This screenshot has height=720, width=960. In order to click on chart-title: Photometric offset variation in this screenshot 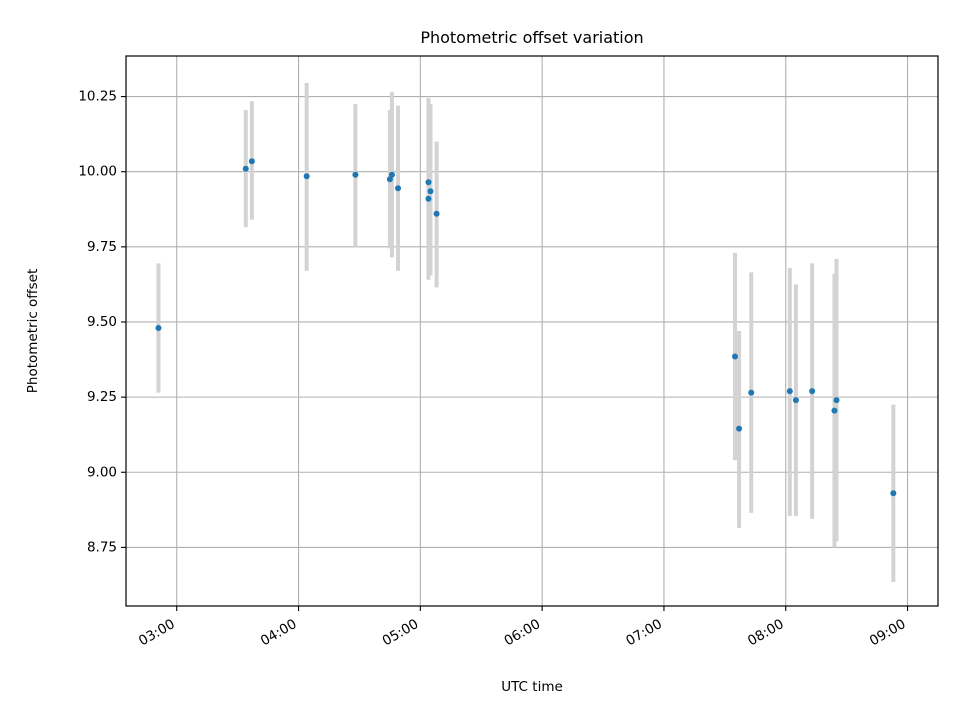, I will do `click(531, 37)`.